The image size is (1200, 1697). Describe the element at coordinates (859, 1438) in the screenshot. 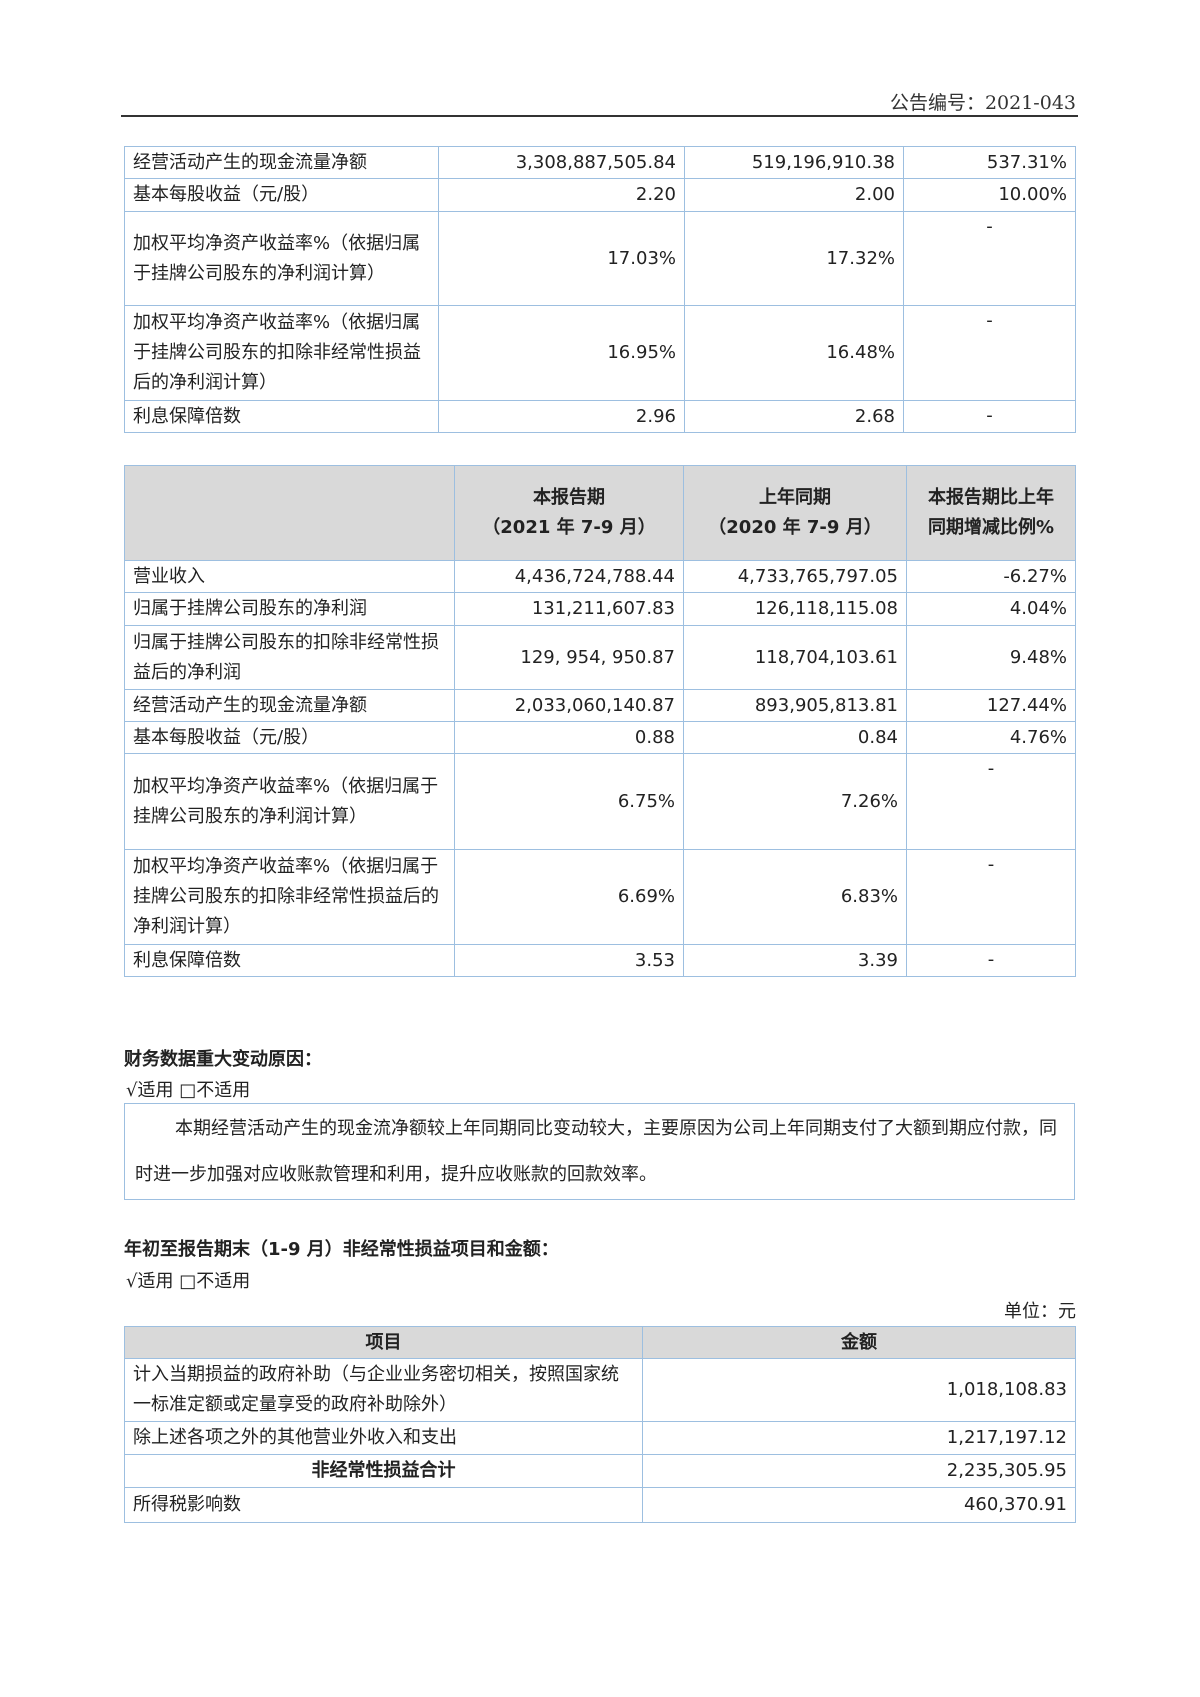

I see `amount-value: 1,217,197.12` at that location.